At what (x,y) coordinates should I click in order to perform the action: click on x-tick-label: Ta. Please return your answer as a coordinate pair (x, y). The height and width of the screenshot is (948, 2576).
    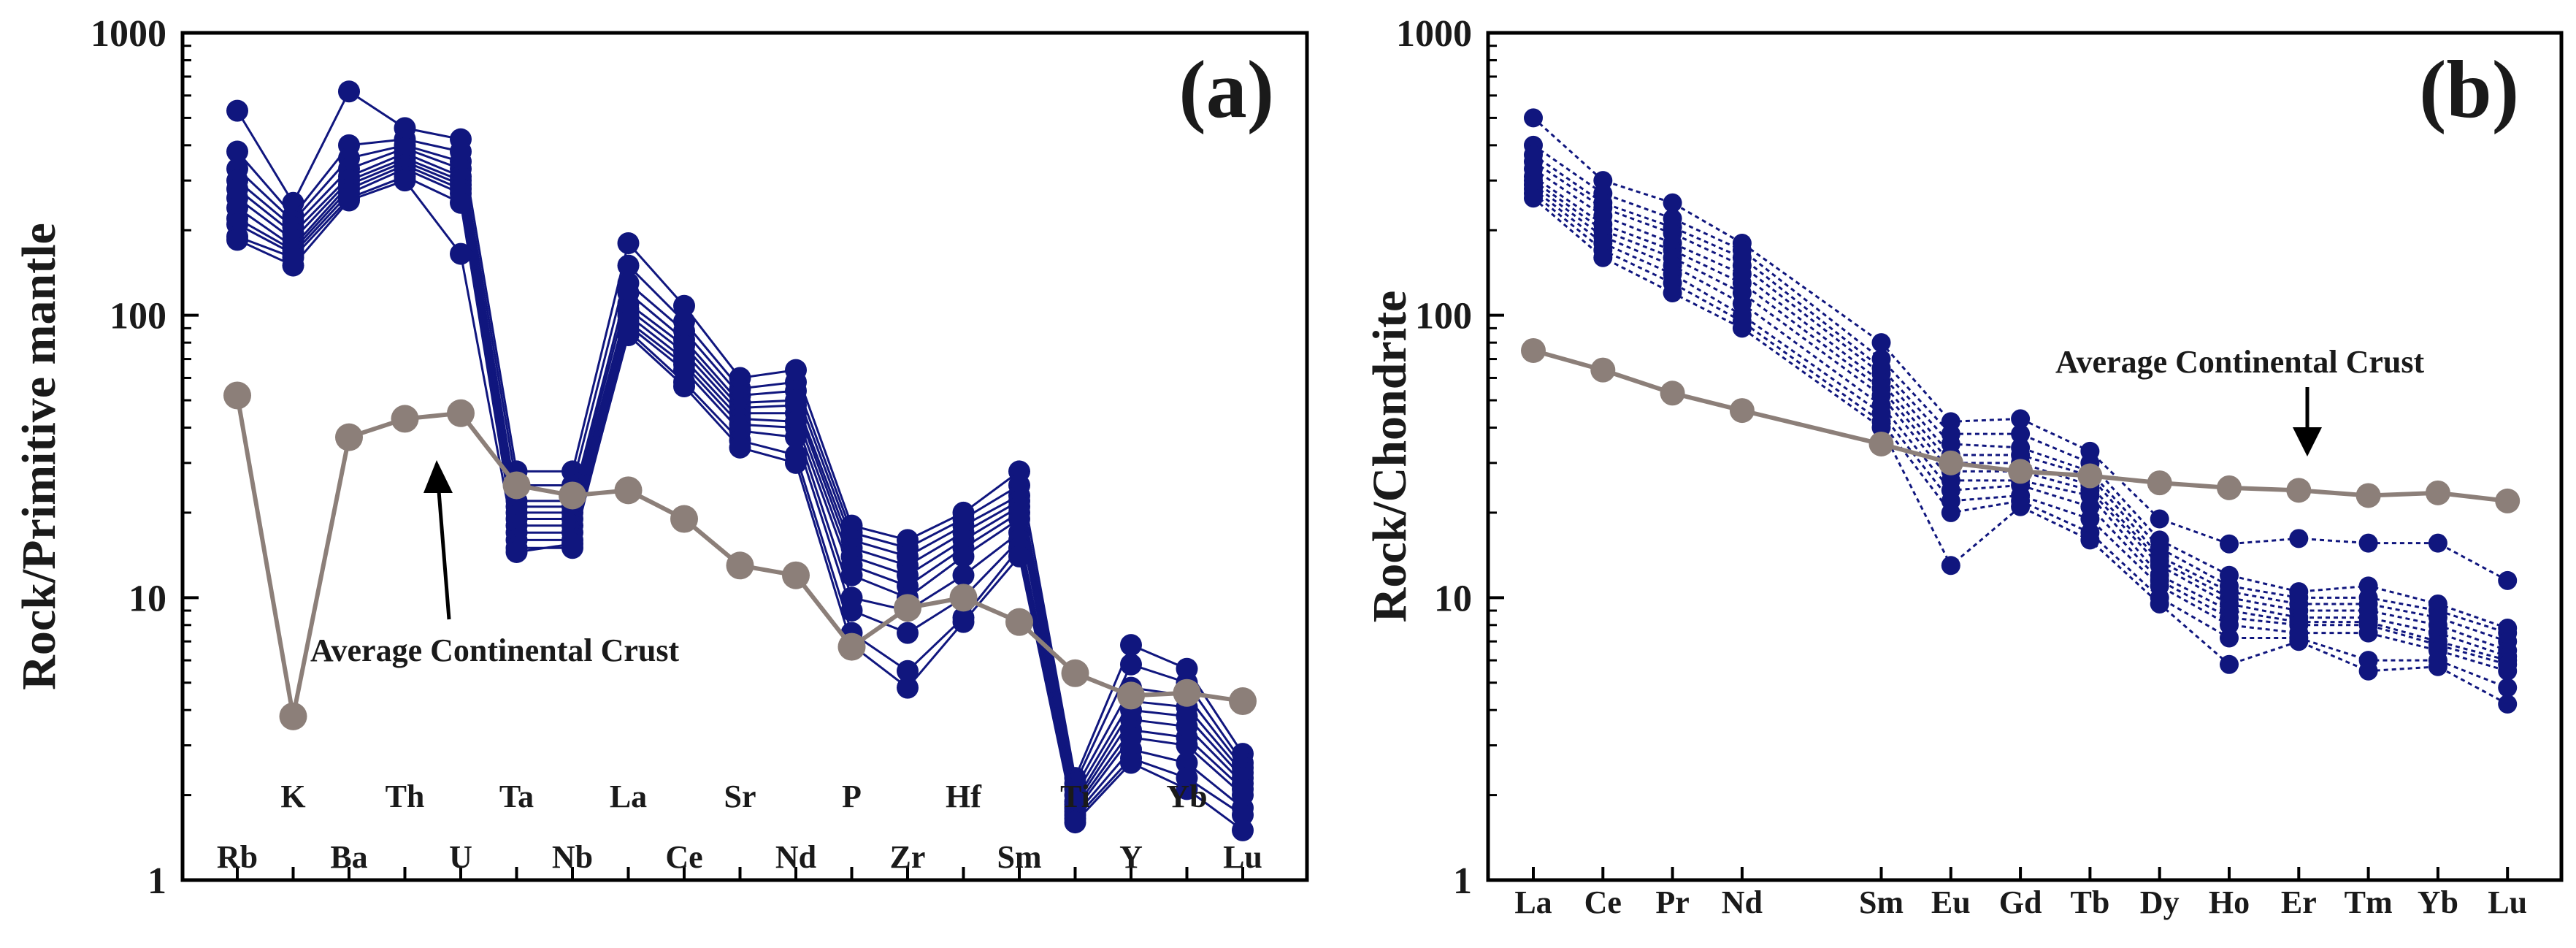
    Looking at the image, I should click on (516, 797).